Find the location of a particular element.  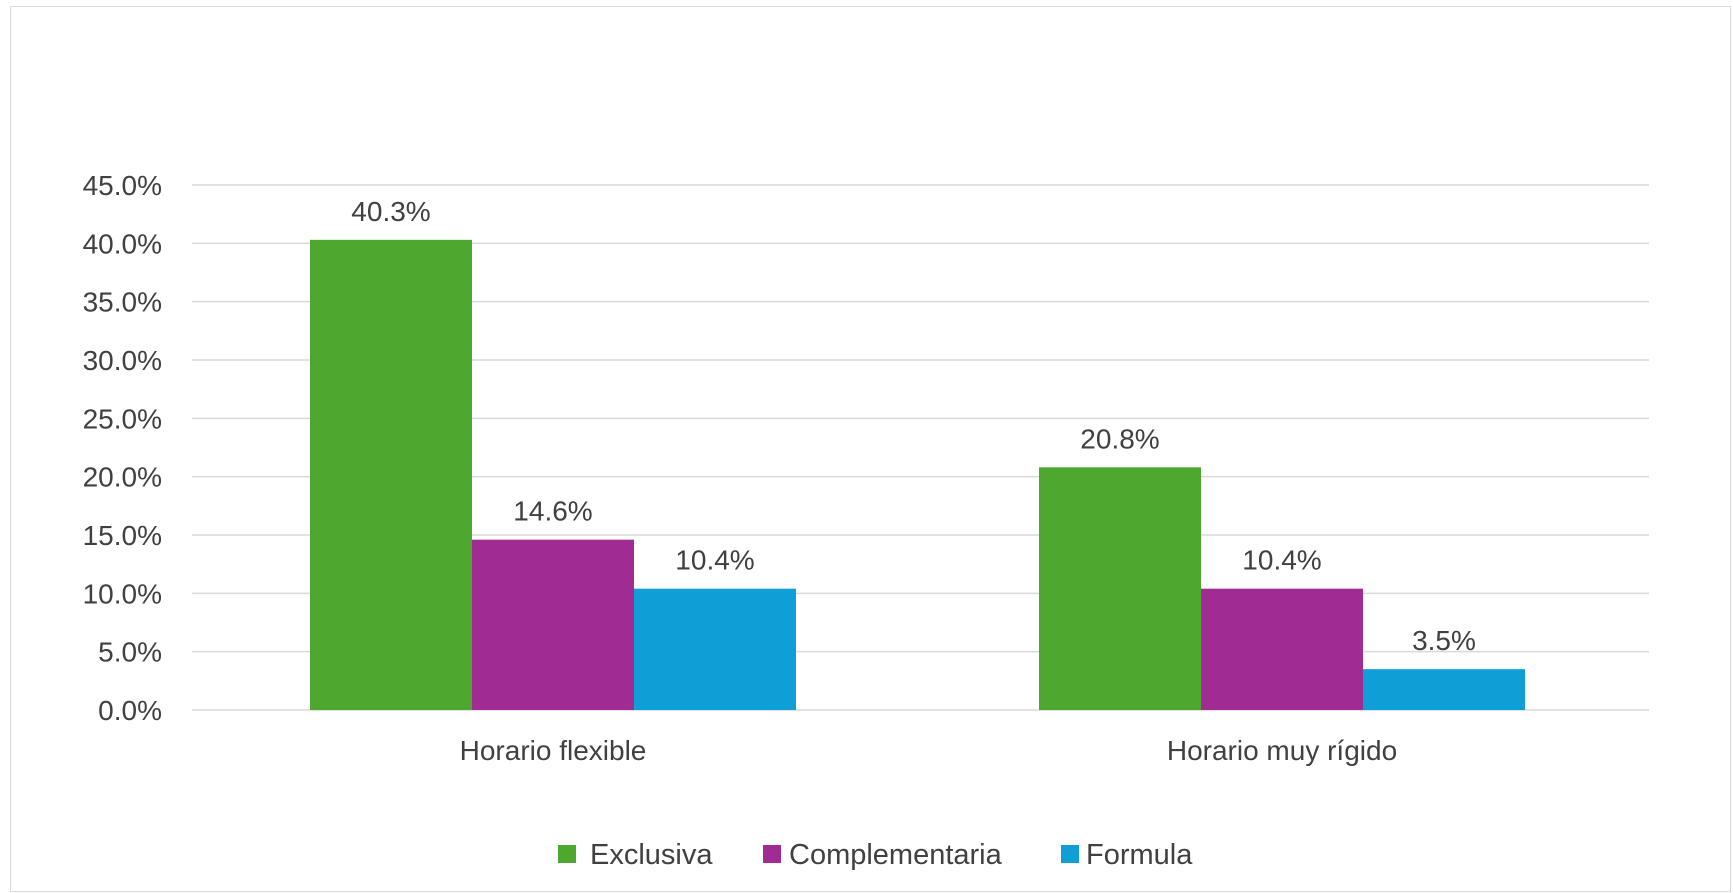

data-label: 40.3% is located at coordinates (390, 211).